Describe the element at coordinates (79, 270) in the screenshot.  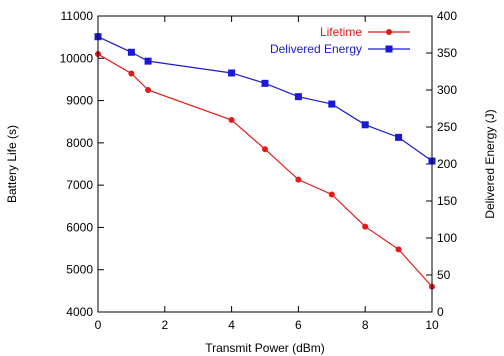
I see `left-tick-label: 5000` at that location.